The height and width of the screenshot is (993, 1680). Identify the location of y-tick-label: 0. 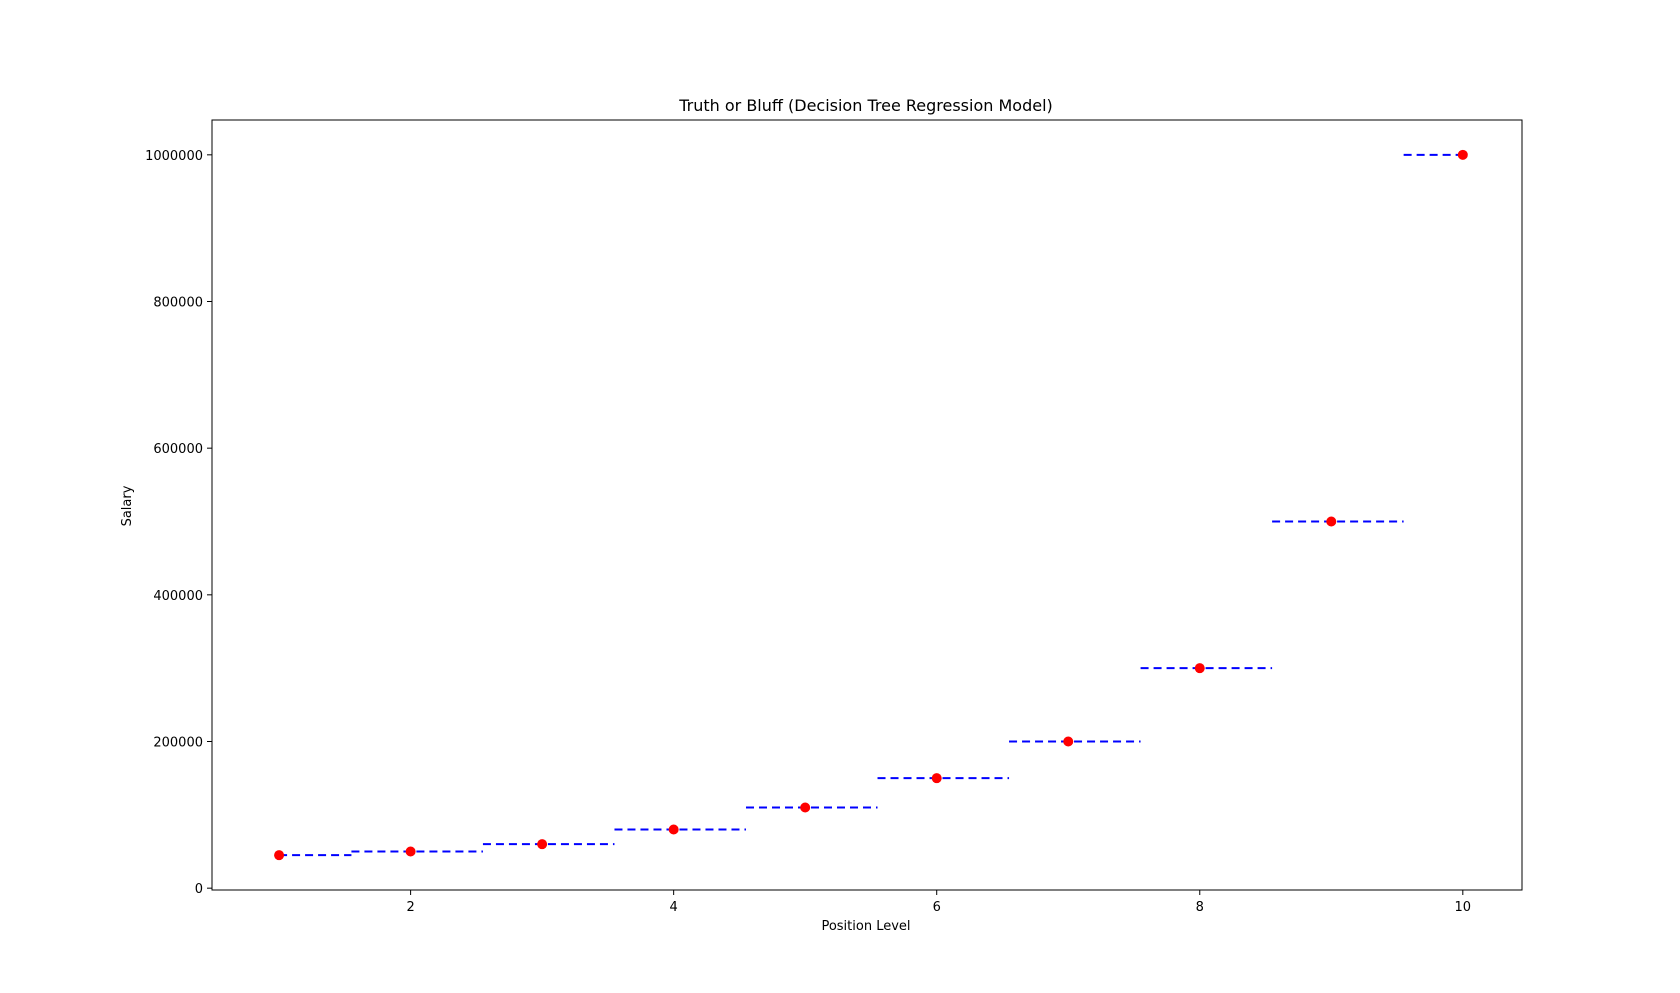
(199, 889).